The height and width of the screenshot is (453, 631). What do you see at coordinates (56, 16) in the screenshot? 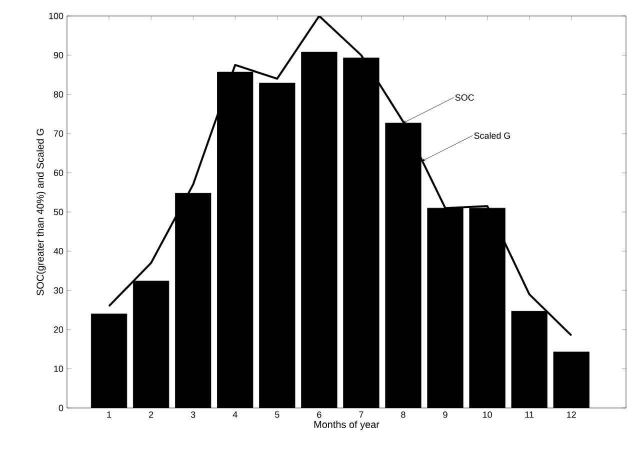
I see `y-tick-label: 100` at bounding box center [56, 16].